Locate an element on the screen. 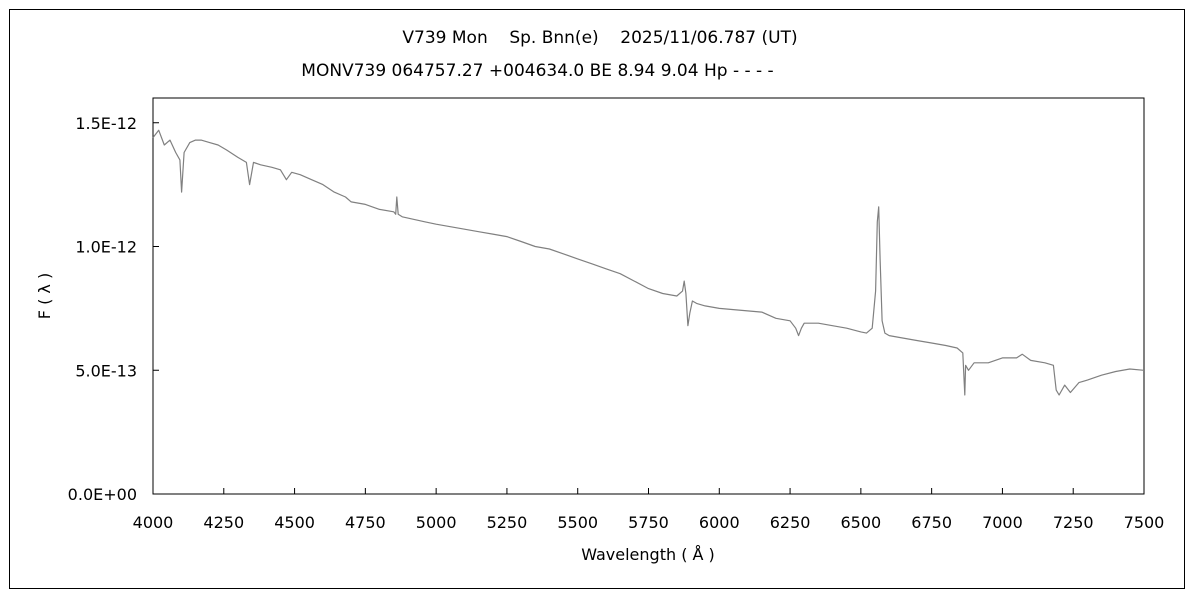 The width and height of the screenshot is (1200, 600). y-tick-label: 1.0E-12 is located at coordinates (106, 247).